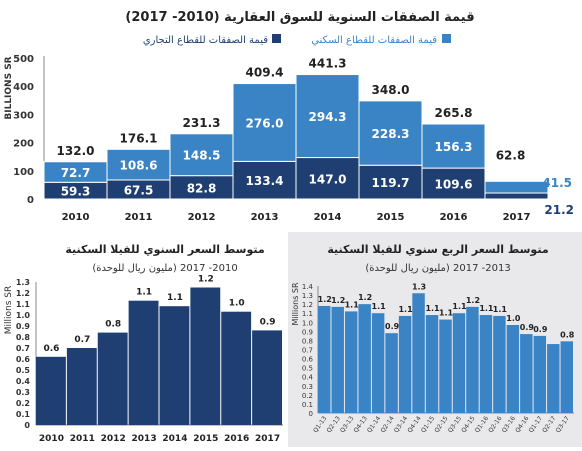 This screenshot has height=451, width=582. Describe the element at coordinates (23, 348) in the screenshot. I see `y-tick-label: 0.7` at that location.